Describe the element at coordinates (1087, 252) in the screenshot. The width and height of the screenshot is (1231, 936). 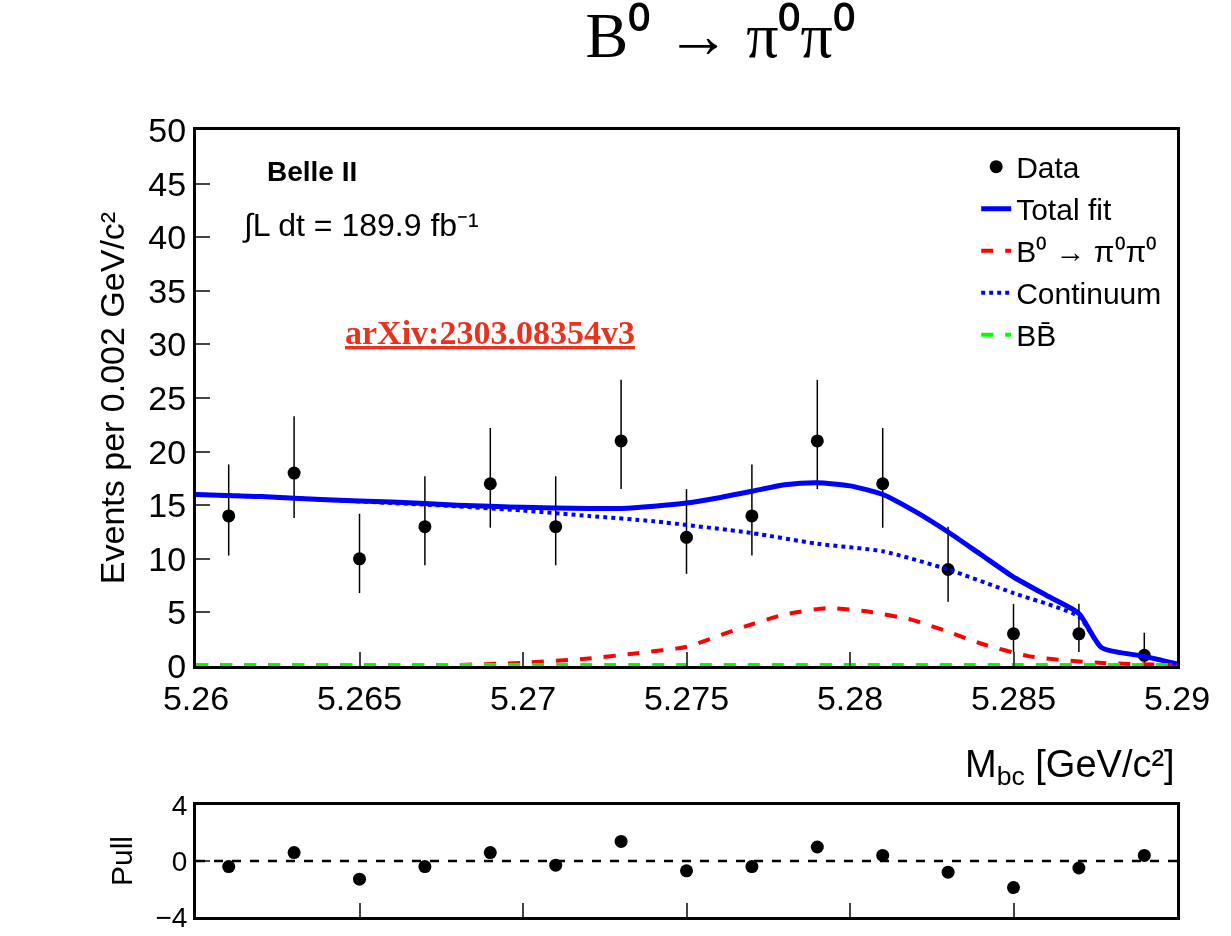
I see `legend-label: B⁰ → π⁰π⁰` at that location.